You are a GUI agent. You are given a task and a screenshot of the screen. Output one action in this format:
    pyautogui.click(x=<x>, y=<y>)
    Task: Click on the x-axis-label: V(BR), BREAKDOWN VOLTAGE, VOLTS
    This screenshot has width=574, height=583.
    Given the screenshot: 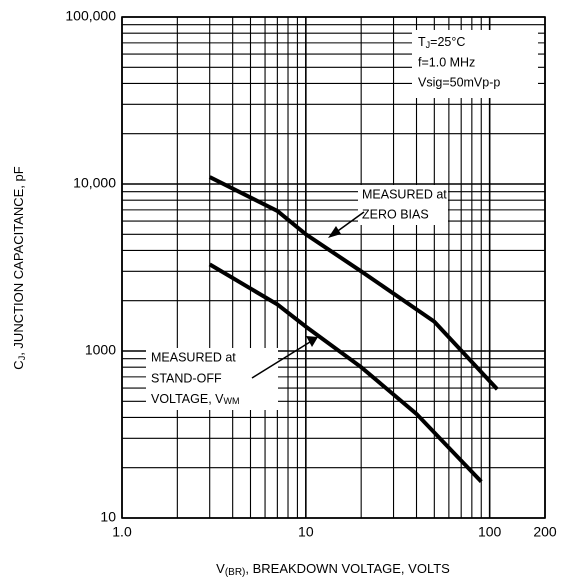 What is the action you would take?
    pyautogui.click(x=333, y=569)
    